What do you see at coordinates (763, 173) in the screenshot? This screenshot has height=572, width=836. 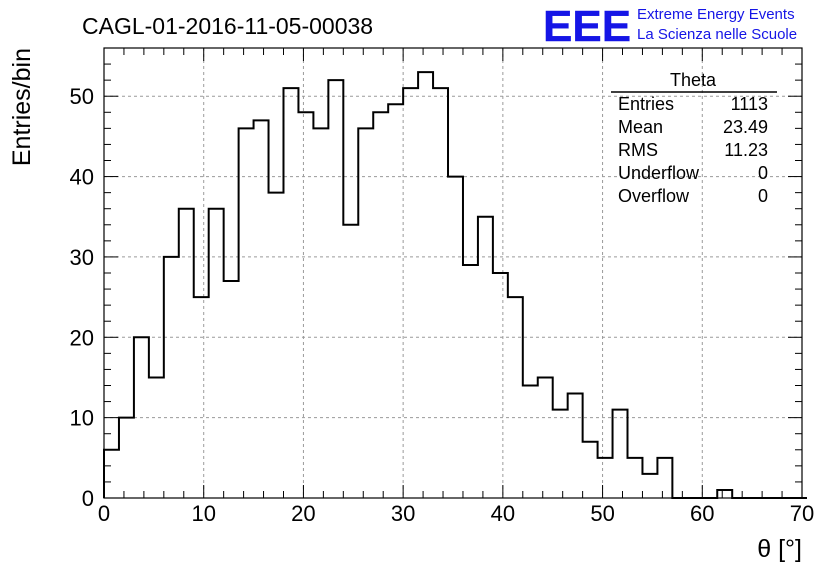 I see `stats-underflow-value: 0` at bounding box center [763, 173].